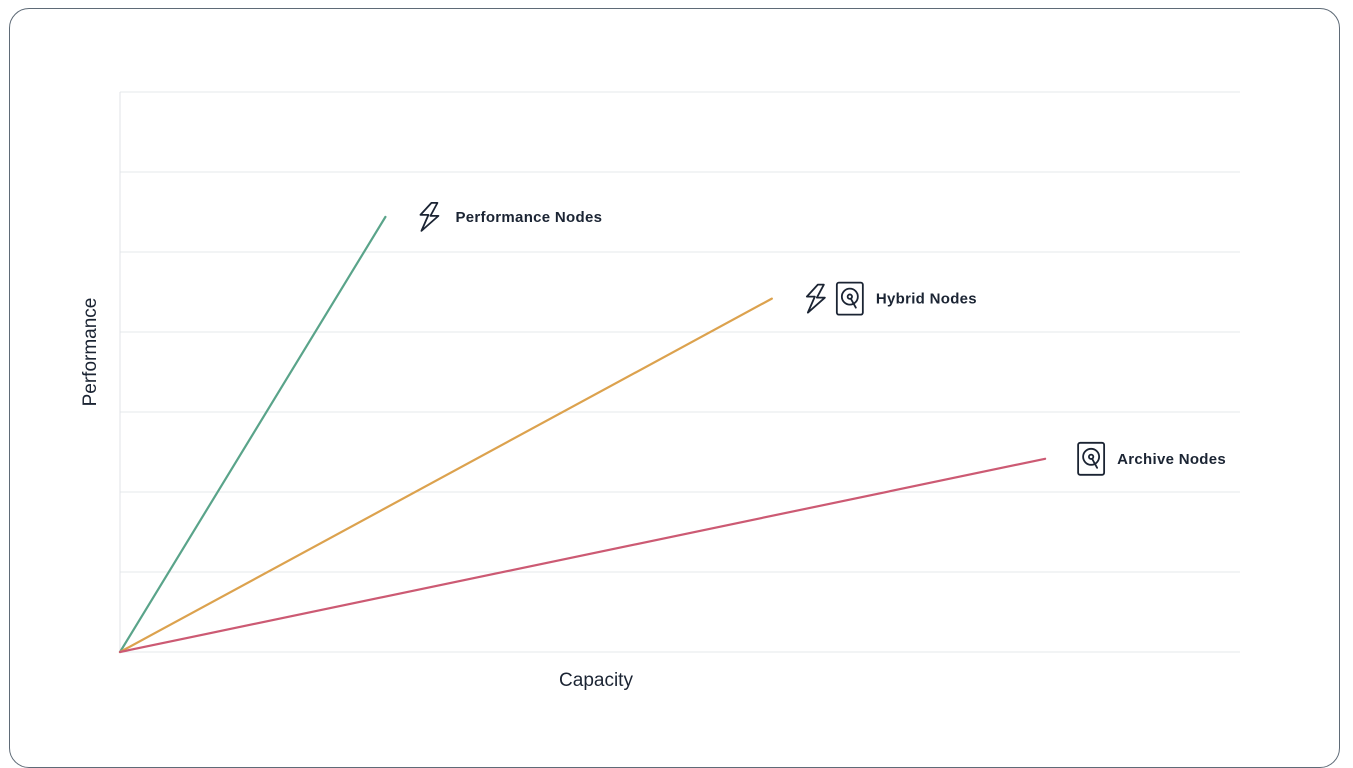  Describe the element at coordinates (90, 352) in the screenshot. I see `y-axis-title: Performance` at that location.